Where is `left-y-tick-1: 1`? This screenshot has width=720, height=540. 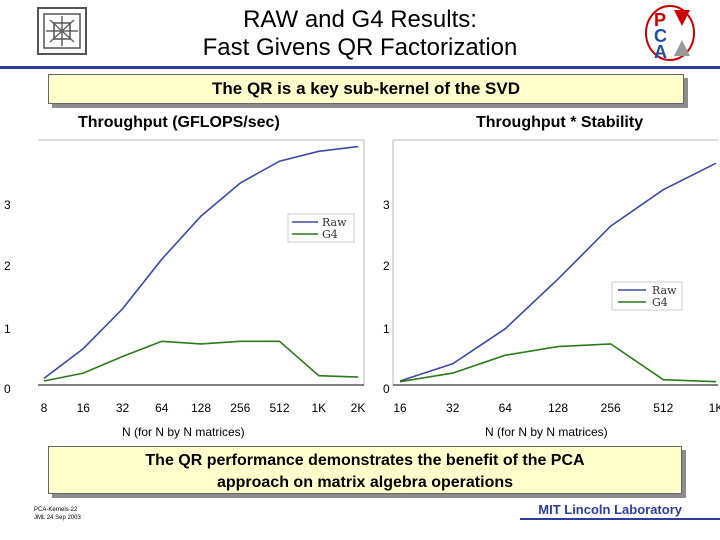
left-y-tick-1: 1 is located at coordinates (7, 329).